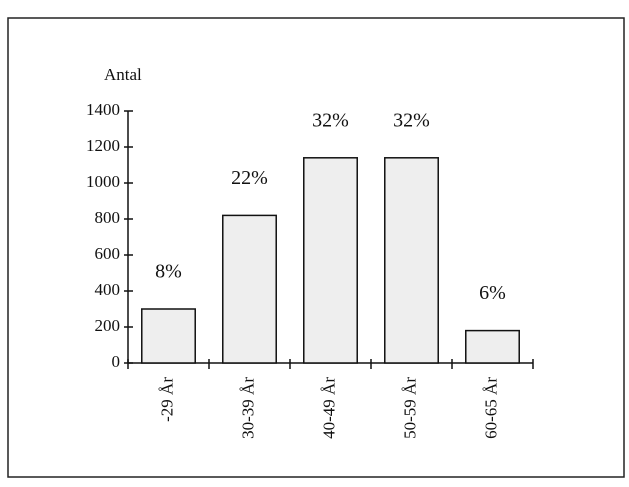 The height and width of the screenshot is (487, 629). What do you see at coordinates (166, 399) in the screenshot?
I see `x-tick-label: -29 År` at bounding box center [166, 399].